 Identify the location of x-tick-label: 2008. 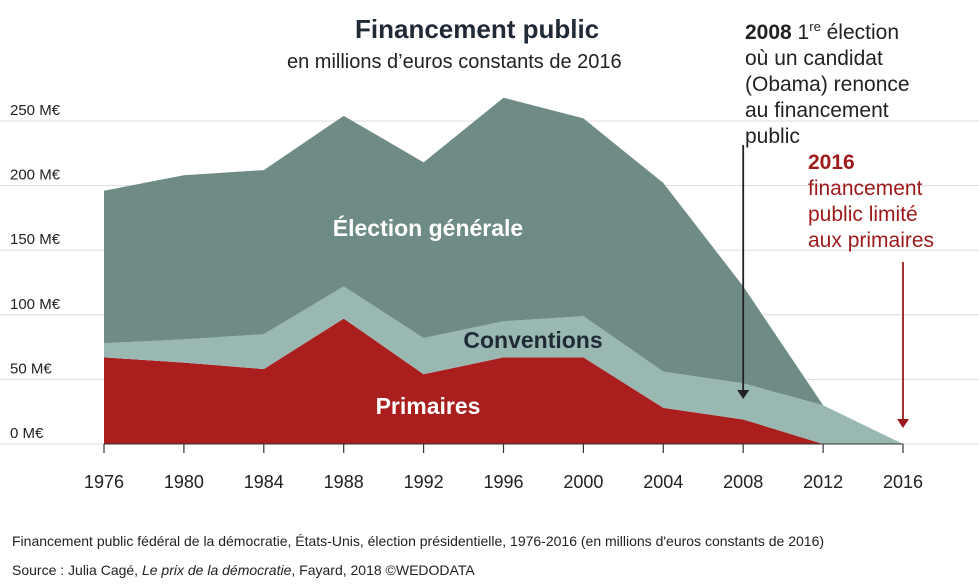
(743, 482).